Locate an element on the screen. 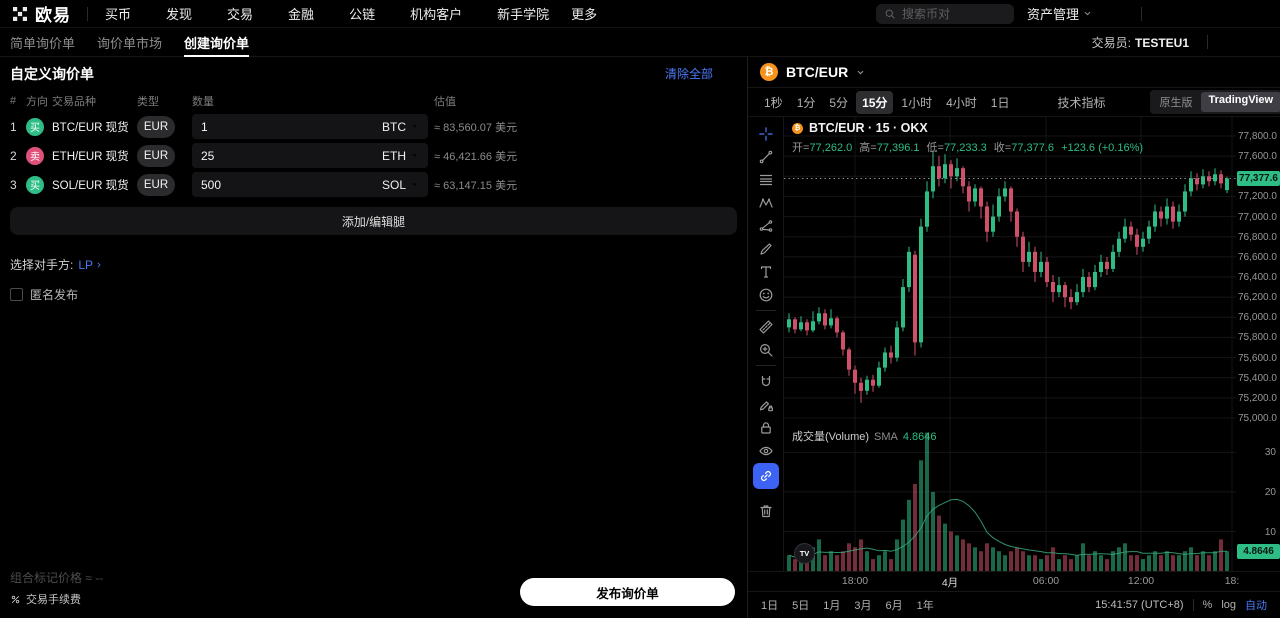 Image resolution: width=1280 pixels, height=618 pixels. divider is located at coordinates (1141, 13).